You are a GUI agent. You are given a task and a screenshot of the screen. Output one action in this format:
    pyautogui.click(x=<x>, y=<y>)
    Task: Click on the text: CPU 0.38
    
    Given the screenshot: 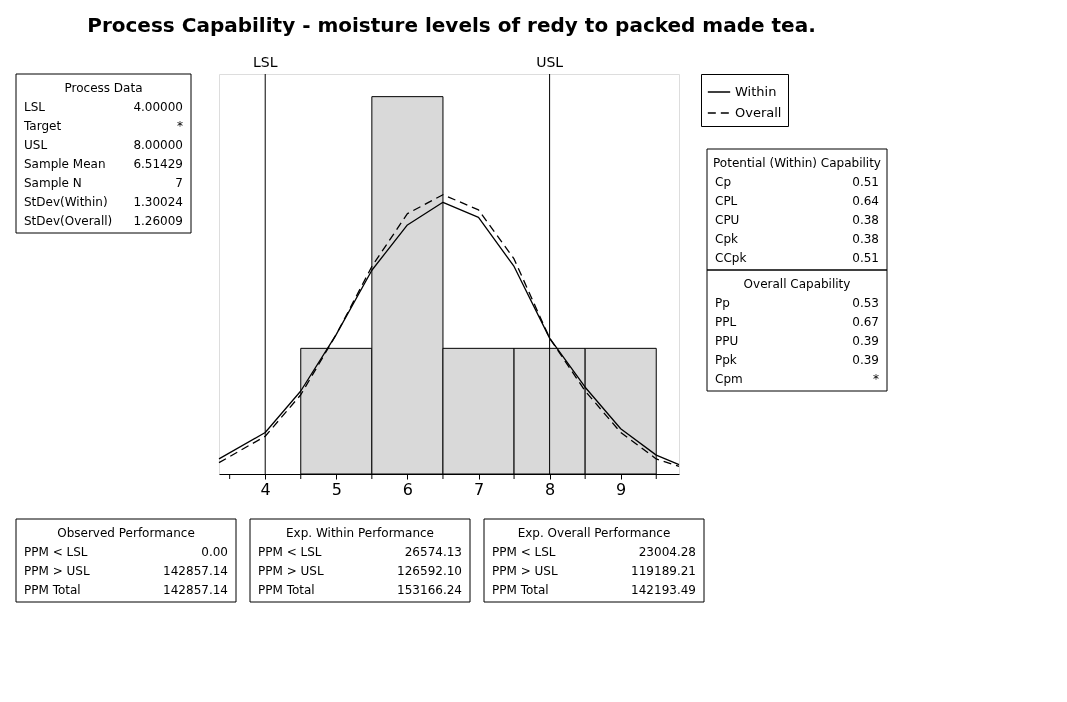 What is the action you would take?
    pyautogui.click(x=797, y=220)
    